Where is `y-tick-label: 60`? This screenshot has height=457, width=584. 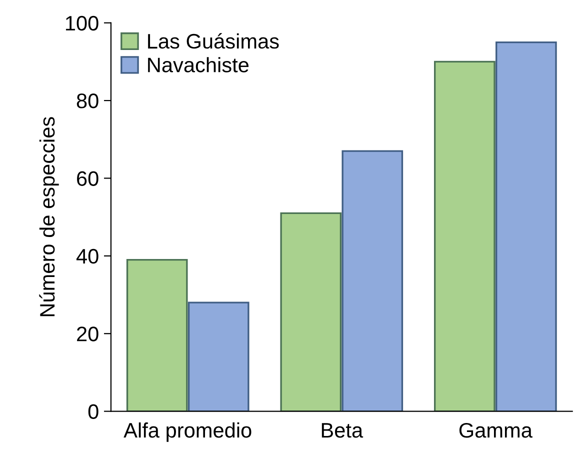
y-tick-label: 60 is located at coordinates (87, 178).